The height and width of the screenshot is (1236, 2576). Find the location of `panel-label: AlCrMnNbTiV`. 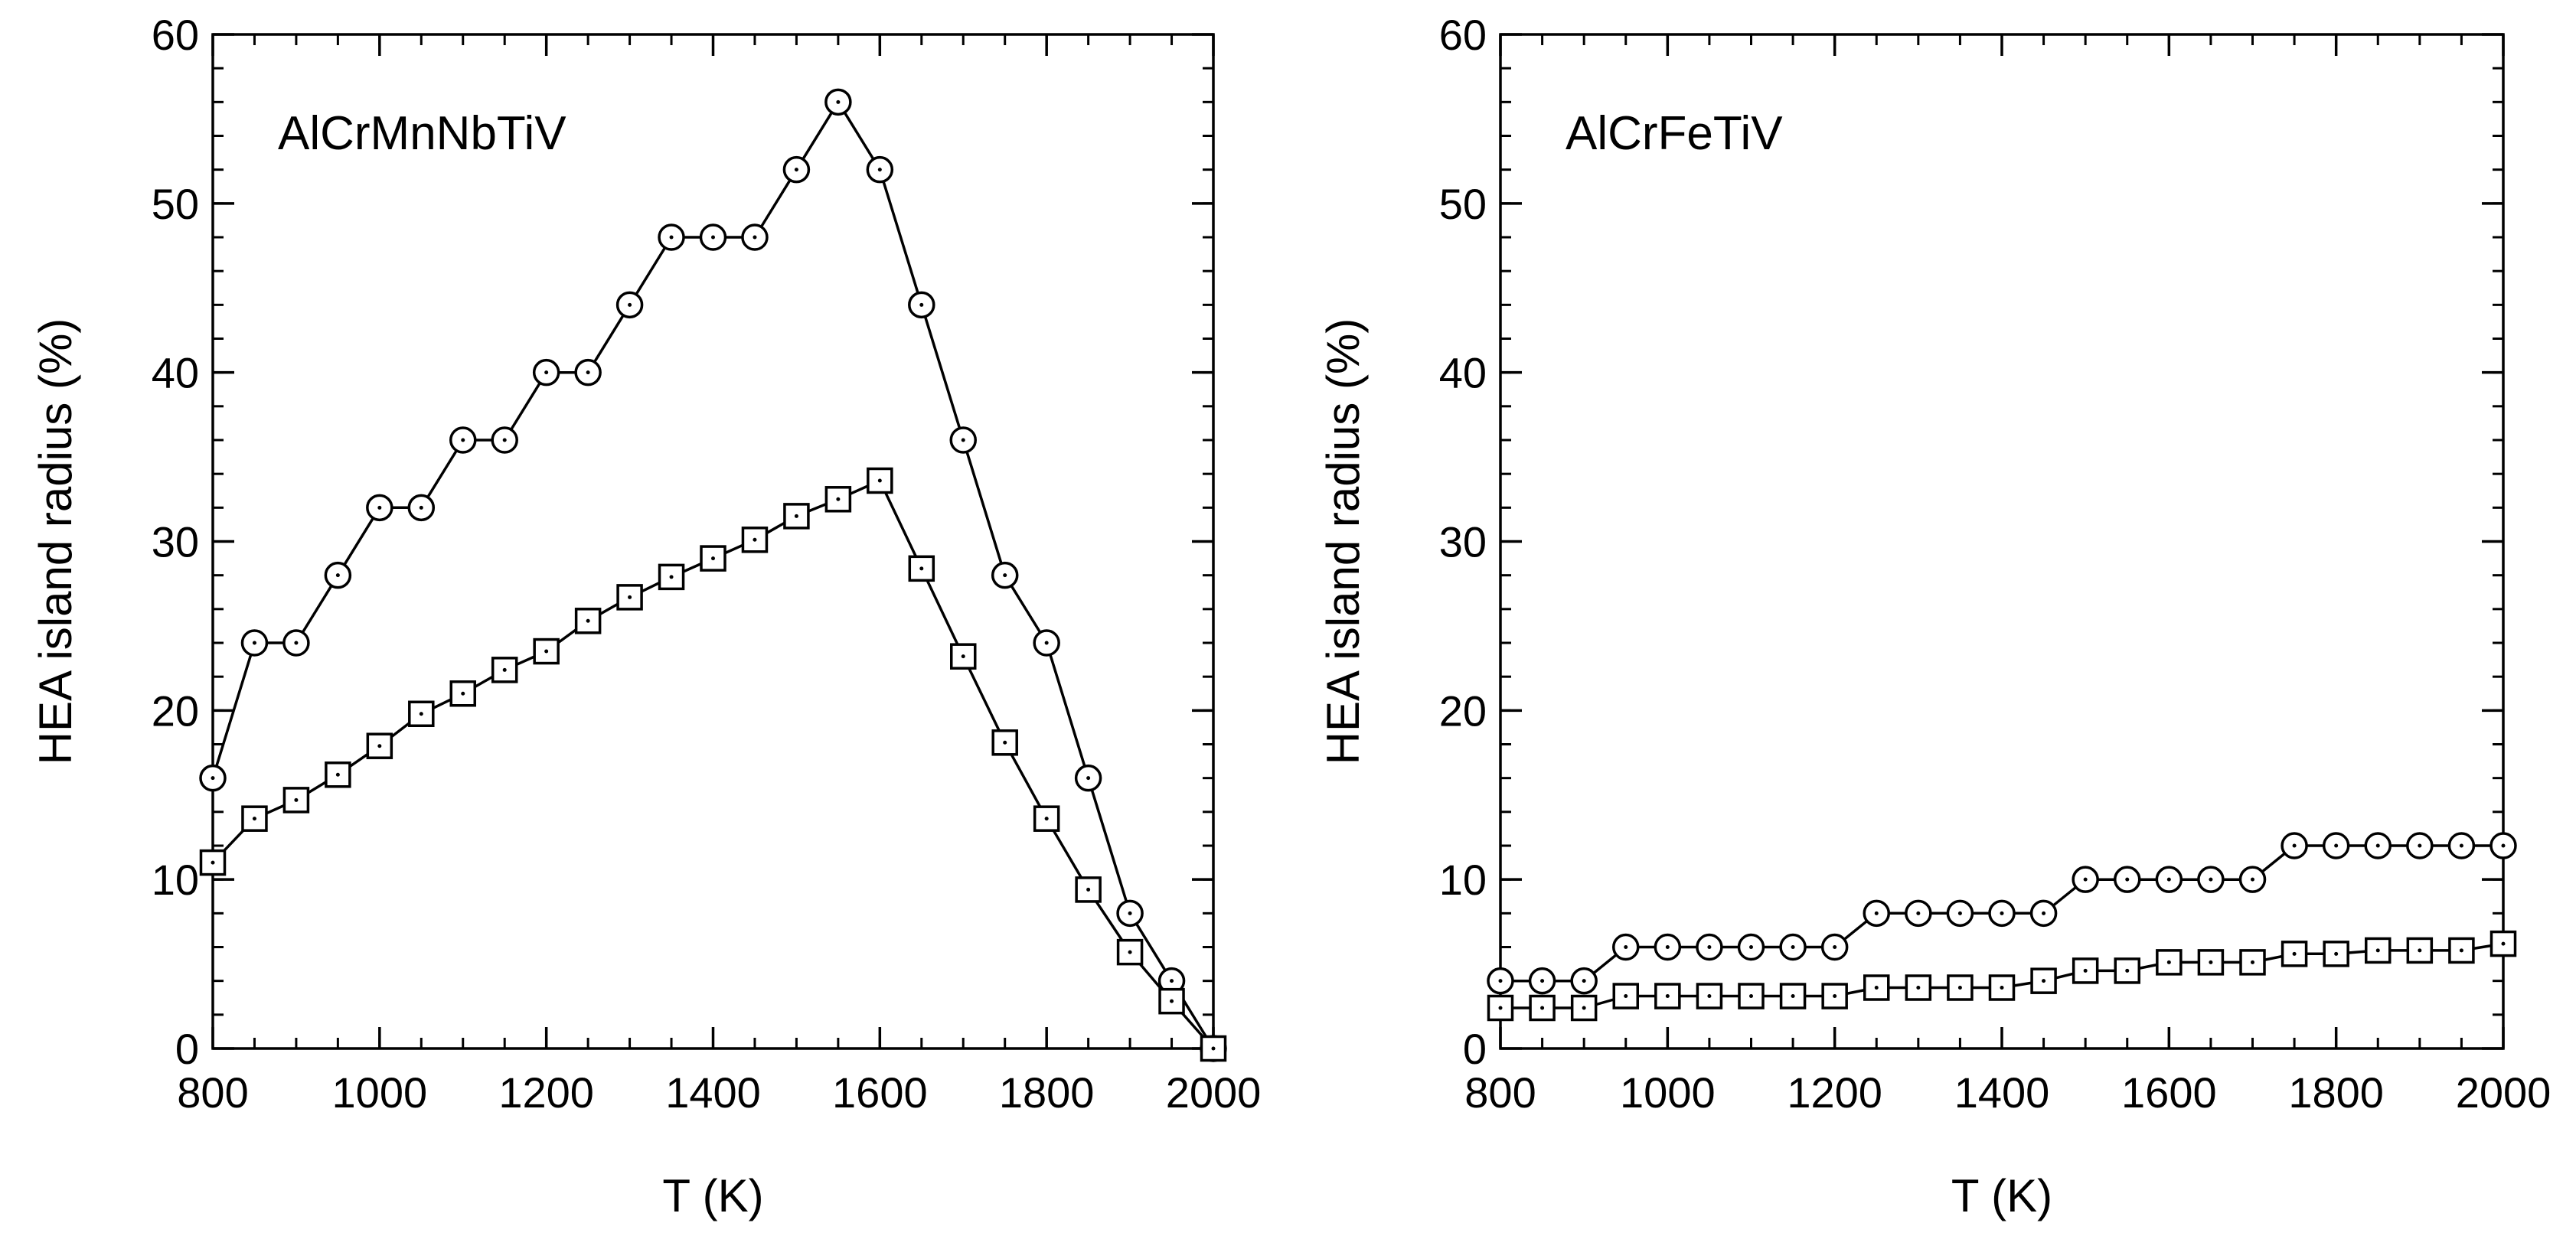

panel-label: AlCrMnNbTiV is located at coordinates (422, 134).